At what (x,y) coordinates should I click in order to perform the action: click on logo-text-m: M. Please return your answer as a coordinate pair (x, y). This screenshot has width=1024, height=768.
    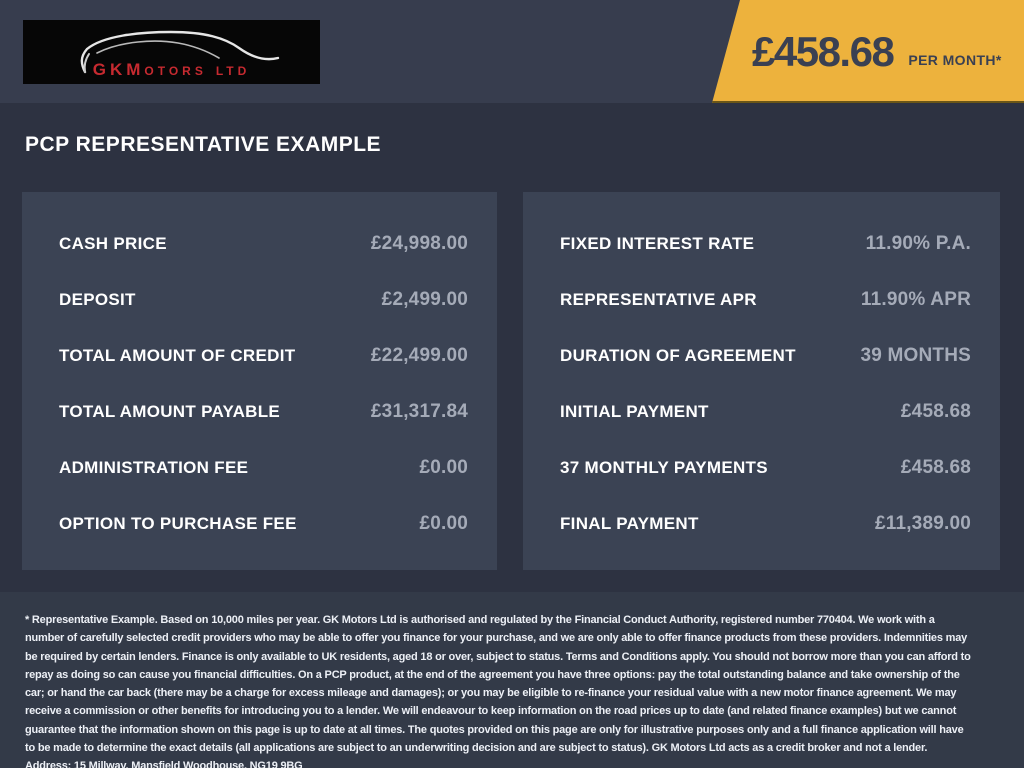
    Looking at the image, I should click on (135, 69).